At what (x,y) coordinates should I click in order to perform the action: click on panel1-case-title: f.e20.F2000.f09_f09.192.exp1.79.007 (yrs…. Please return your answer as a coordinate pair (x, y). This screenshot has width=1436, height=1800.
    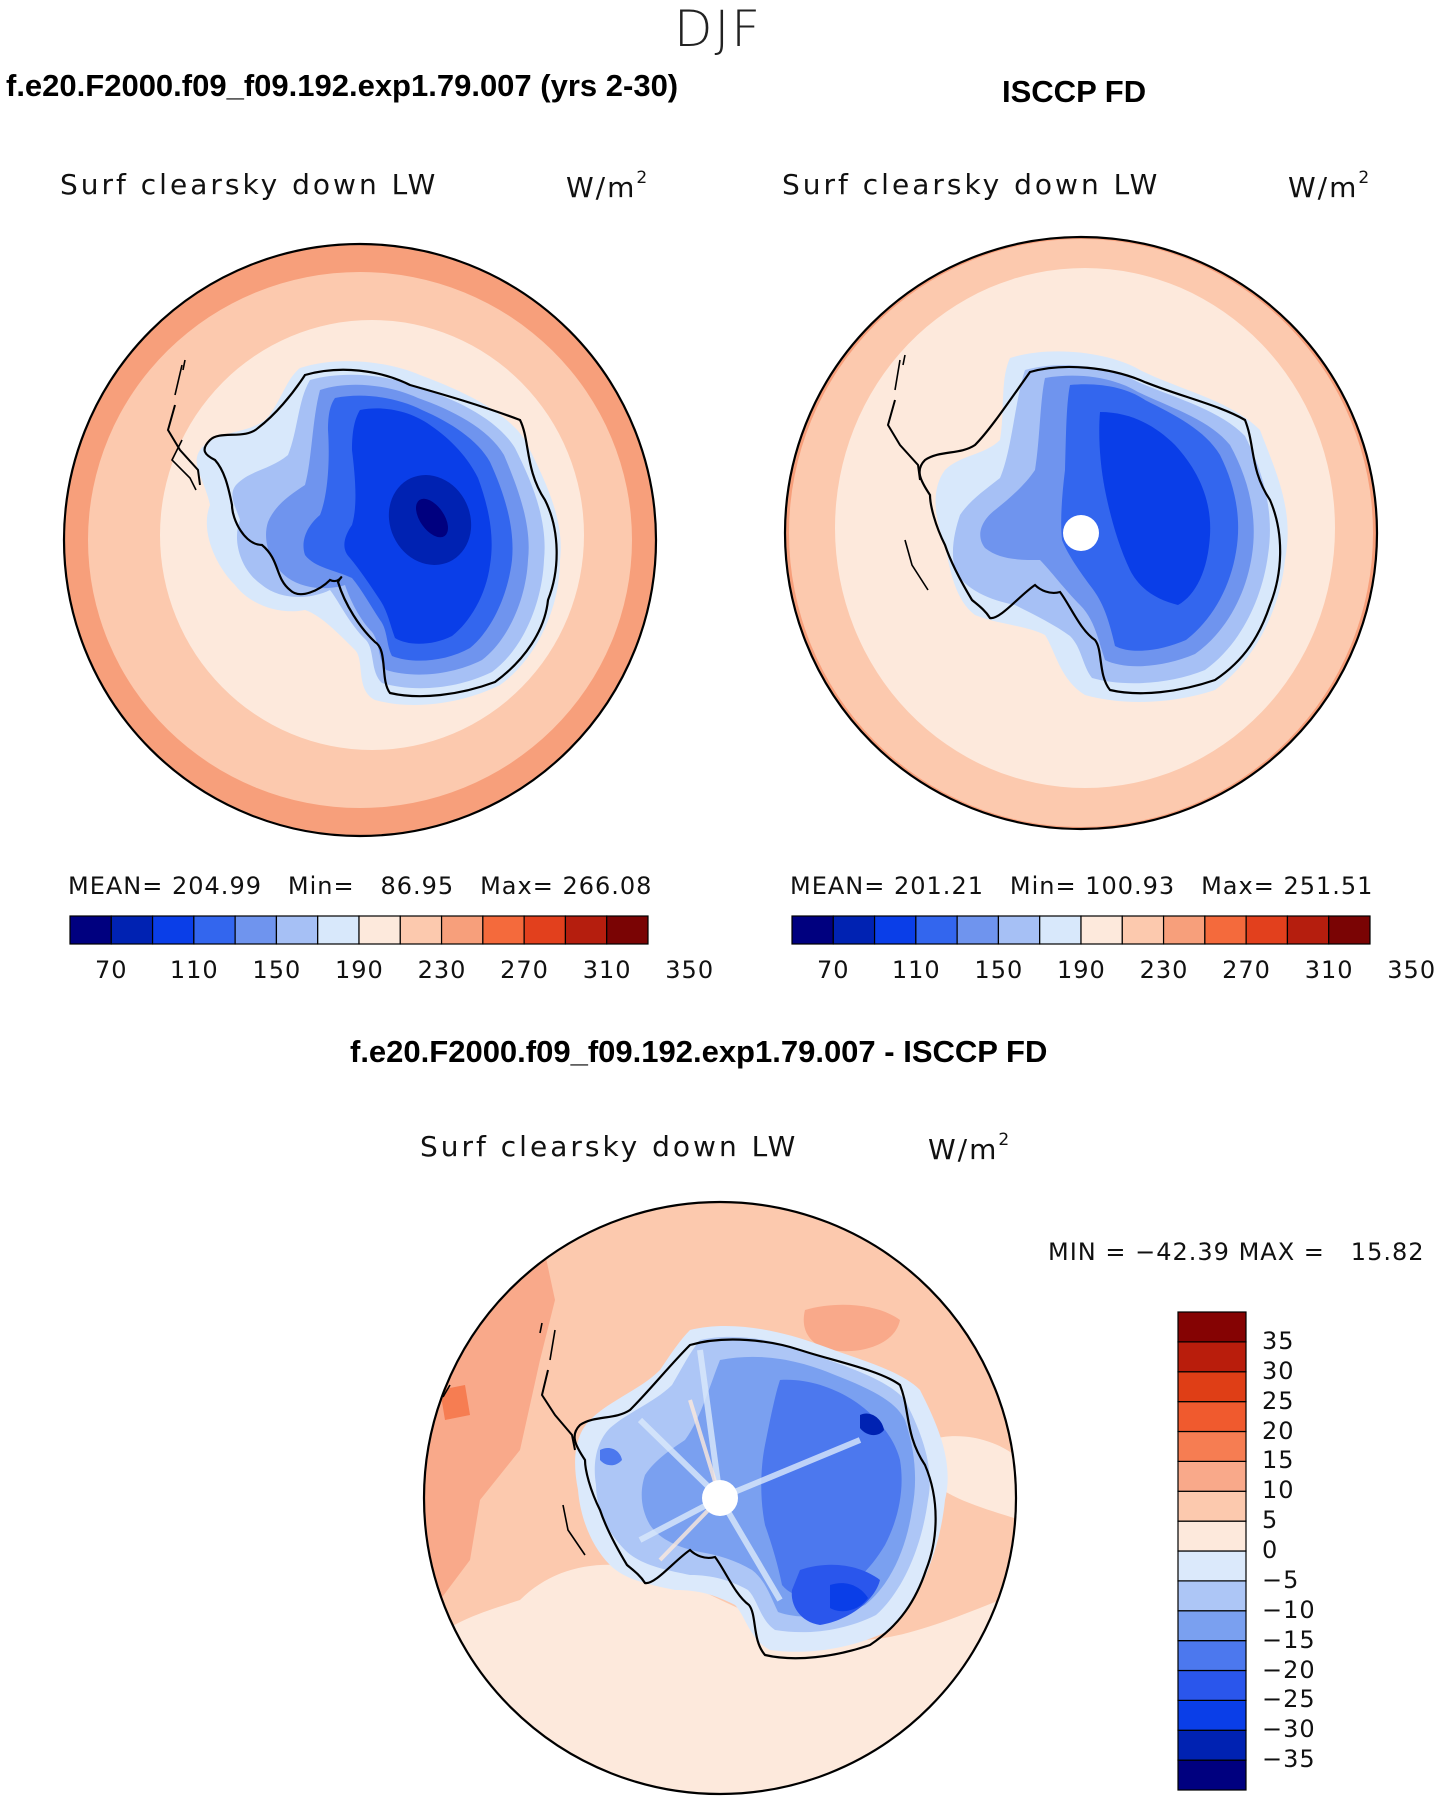
    Looking at the image, I should click on (342, 85).